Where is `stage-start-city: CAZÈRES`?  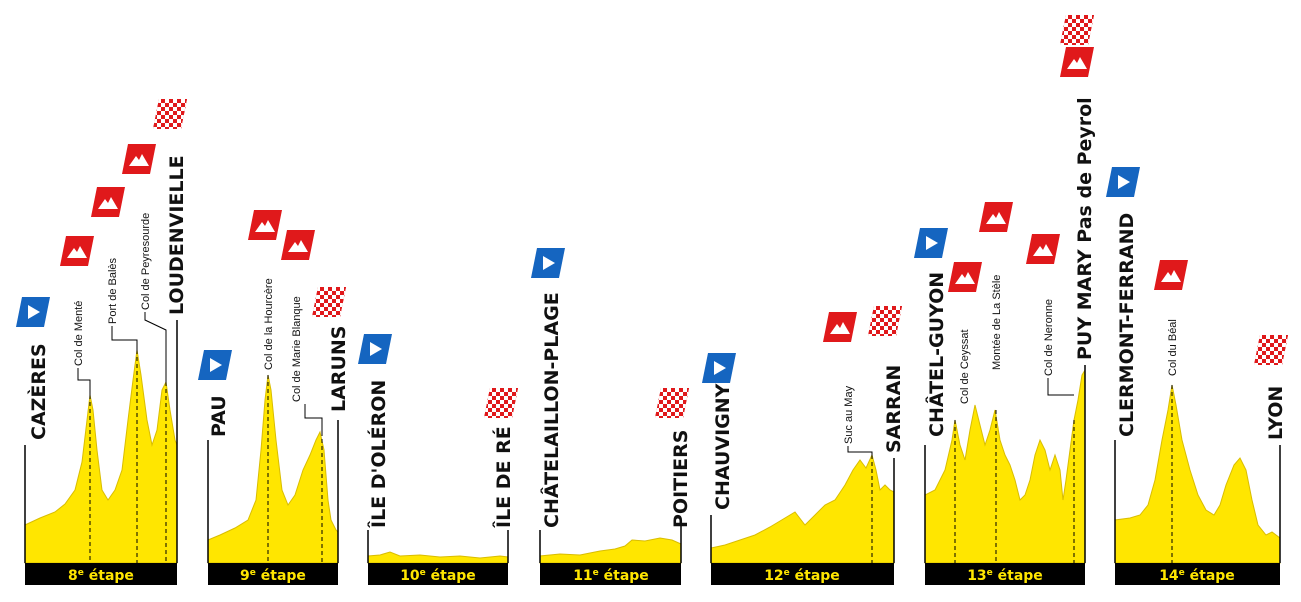
stage-start-city: CAZÈRES is located at coordinates (38, 391).